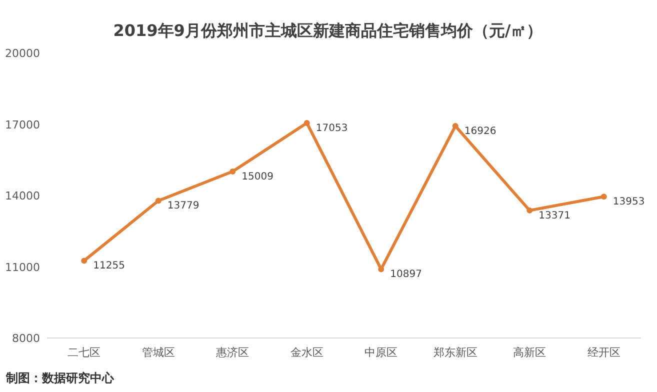 The height and width of the screenshot is (392, 657). I want to click on x-tick-label: 经开区, so click(603, 352).